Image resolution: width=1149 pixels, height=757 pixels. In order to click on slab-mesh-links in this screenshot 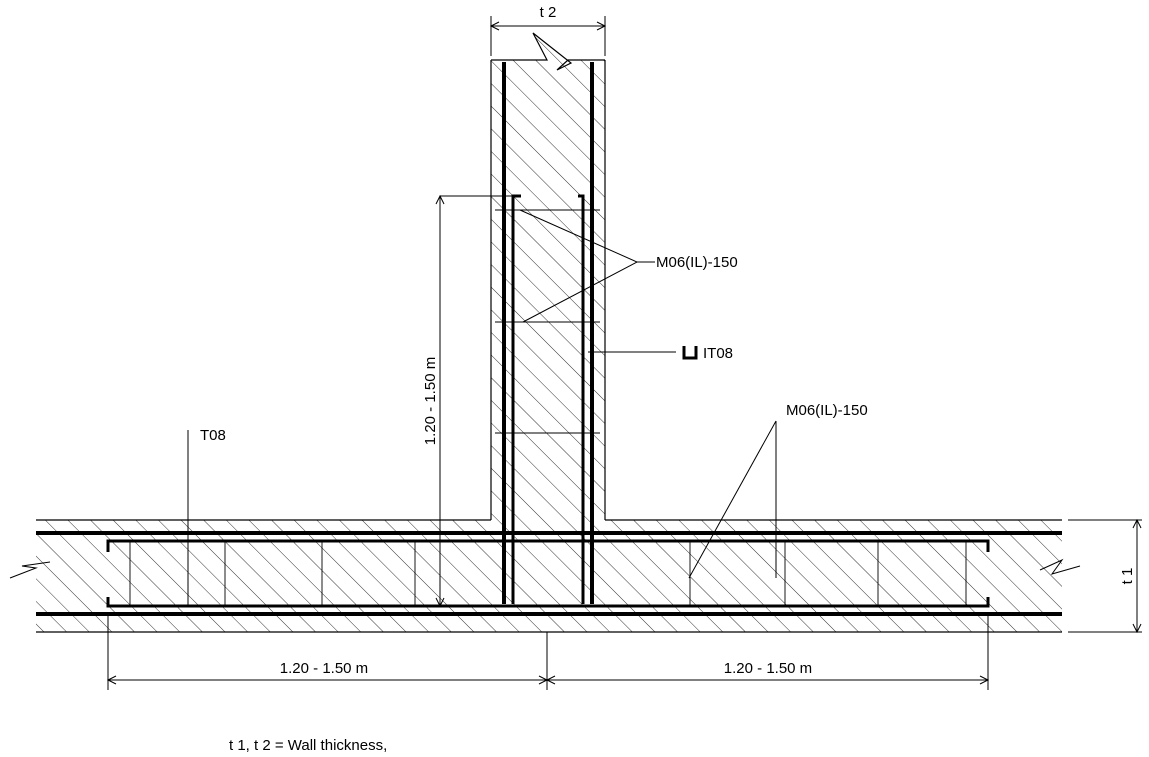, I will do `click(548, 573)`.